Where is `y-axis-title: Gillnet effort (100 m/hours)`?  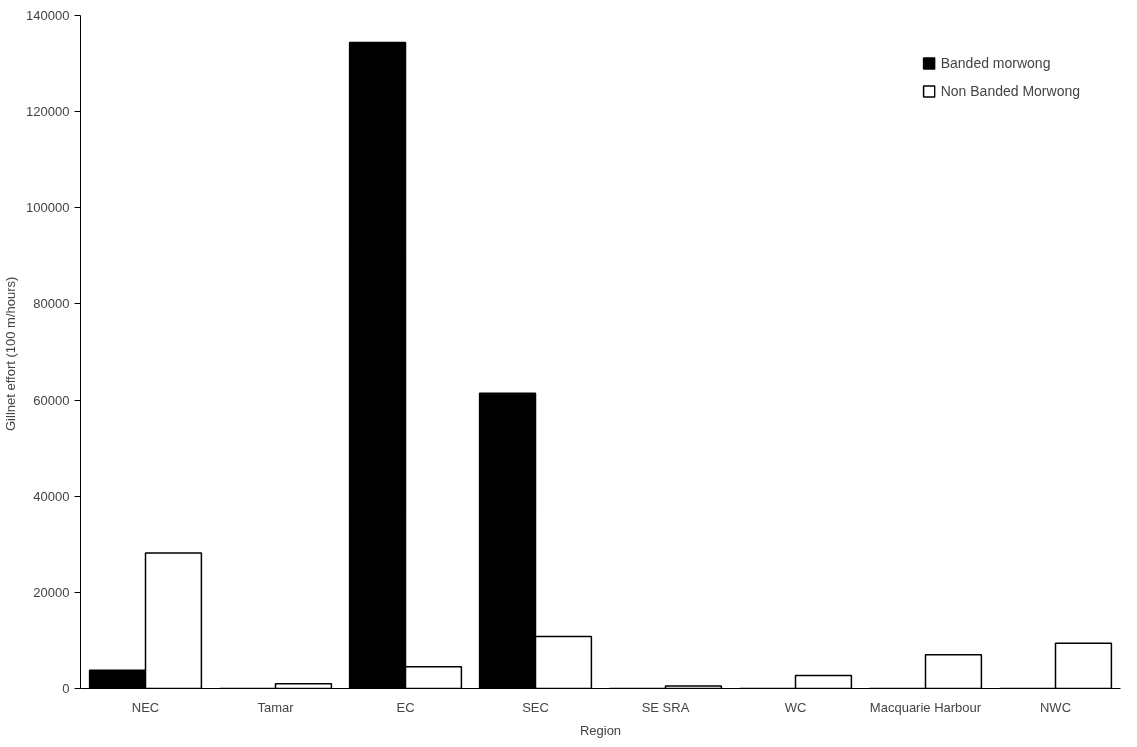
y-axis-title: Gillnet effort (100 m/hours) is located at coordinates (11, 353).